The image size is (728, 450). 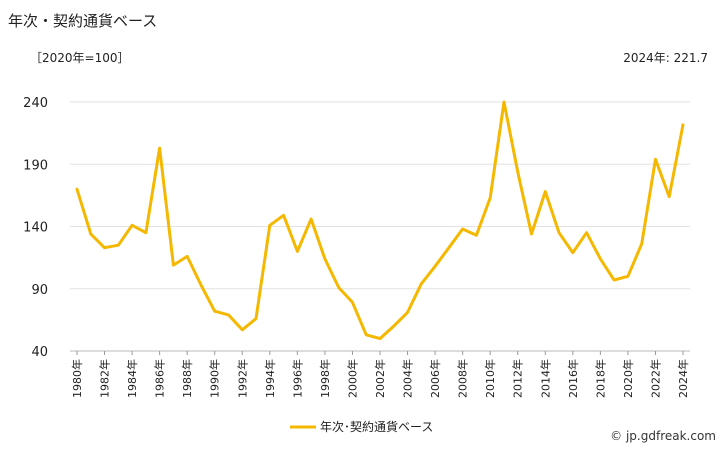 I want to click on x-tick-label: 2018年, so click(x=600, y=378).